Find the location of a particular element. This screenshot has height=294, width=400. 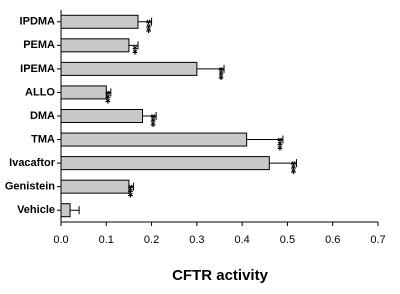

y-tick-label: IPDMA is located at coordinates (38, 22).